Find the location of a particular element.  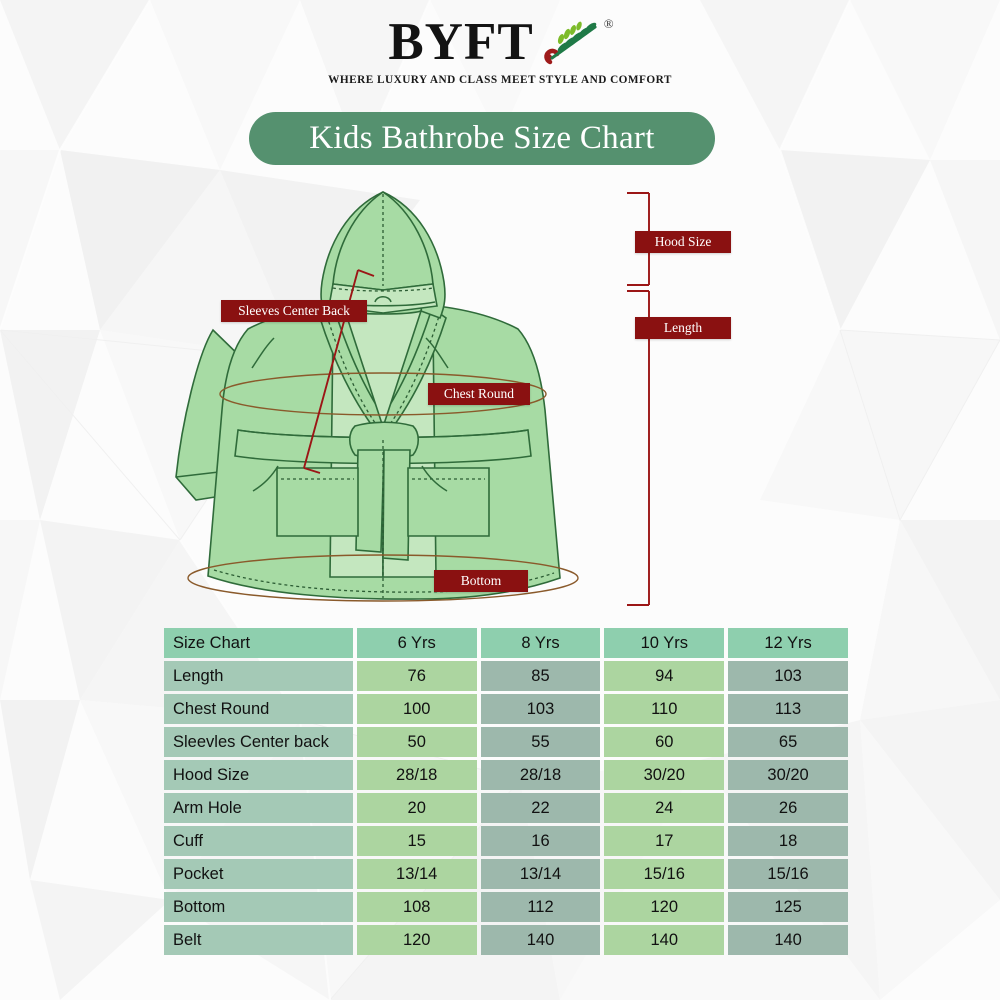

cell-hood-size-10yrs: 30/20 is located at coordinates (664, 775).